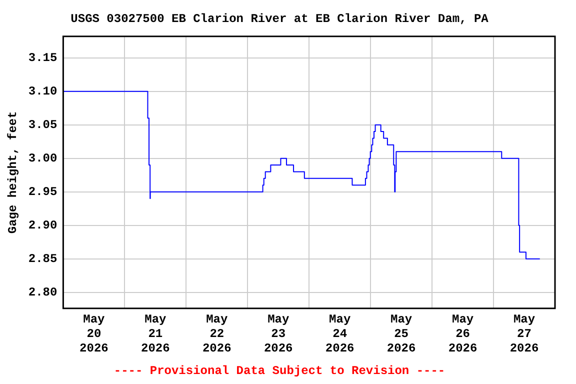 This screenshot has width=576, height=384. Describe the element at coordinates (43, 91) in the screenshot. I see `y-tick-label: 3.10` at that location.